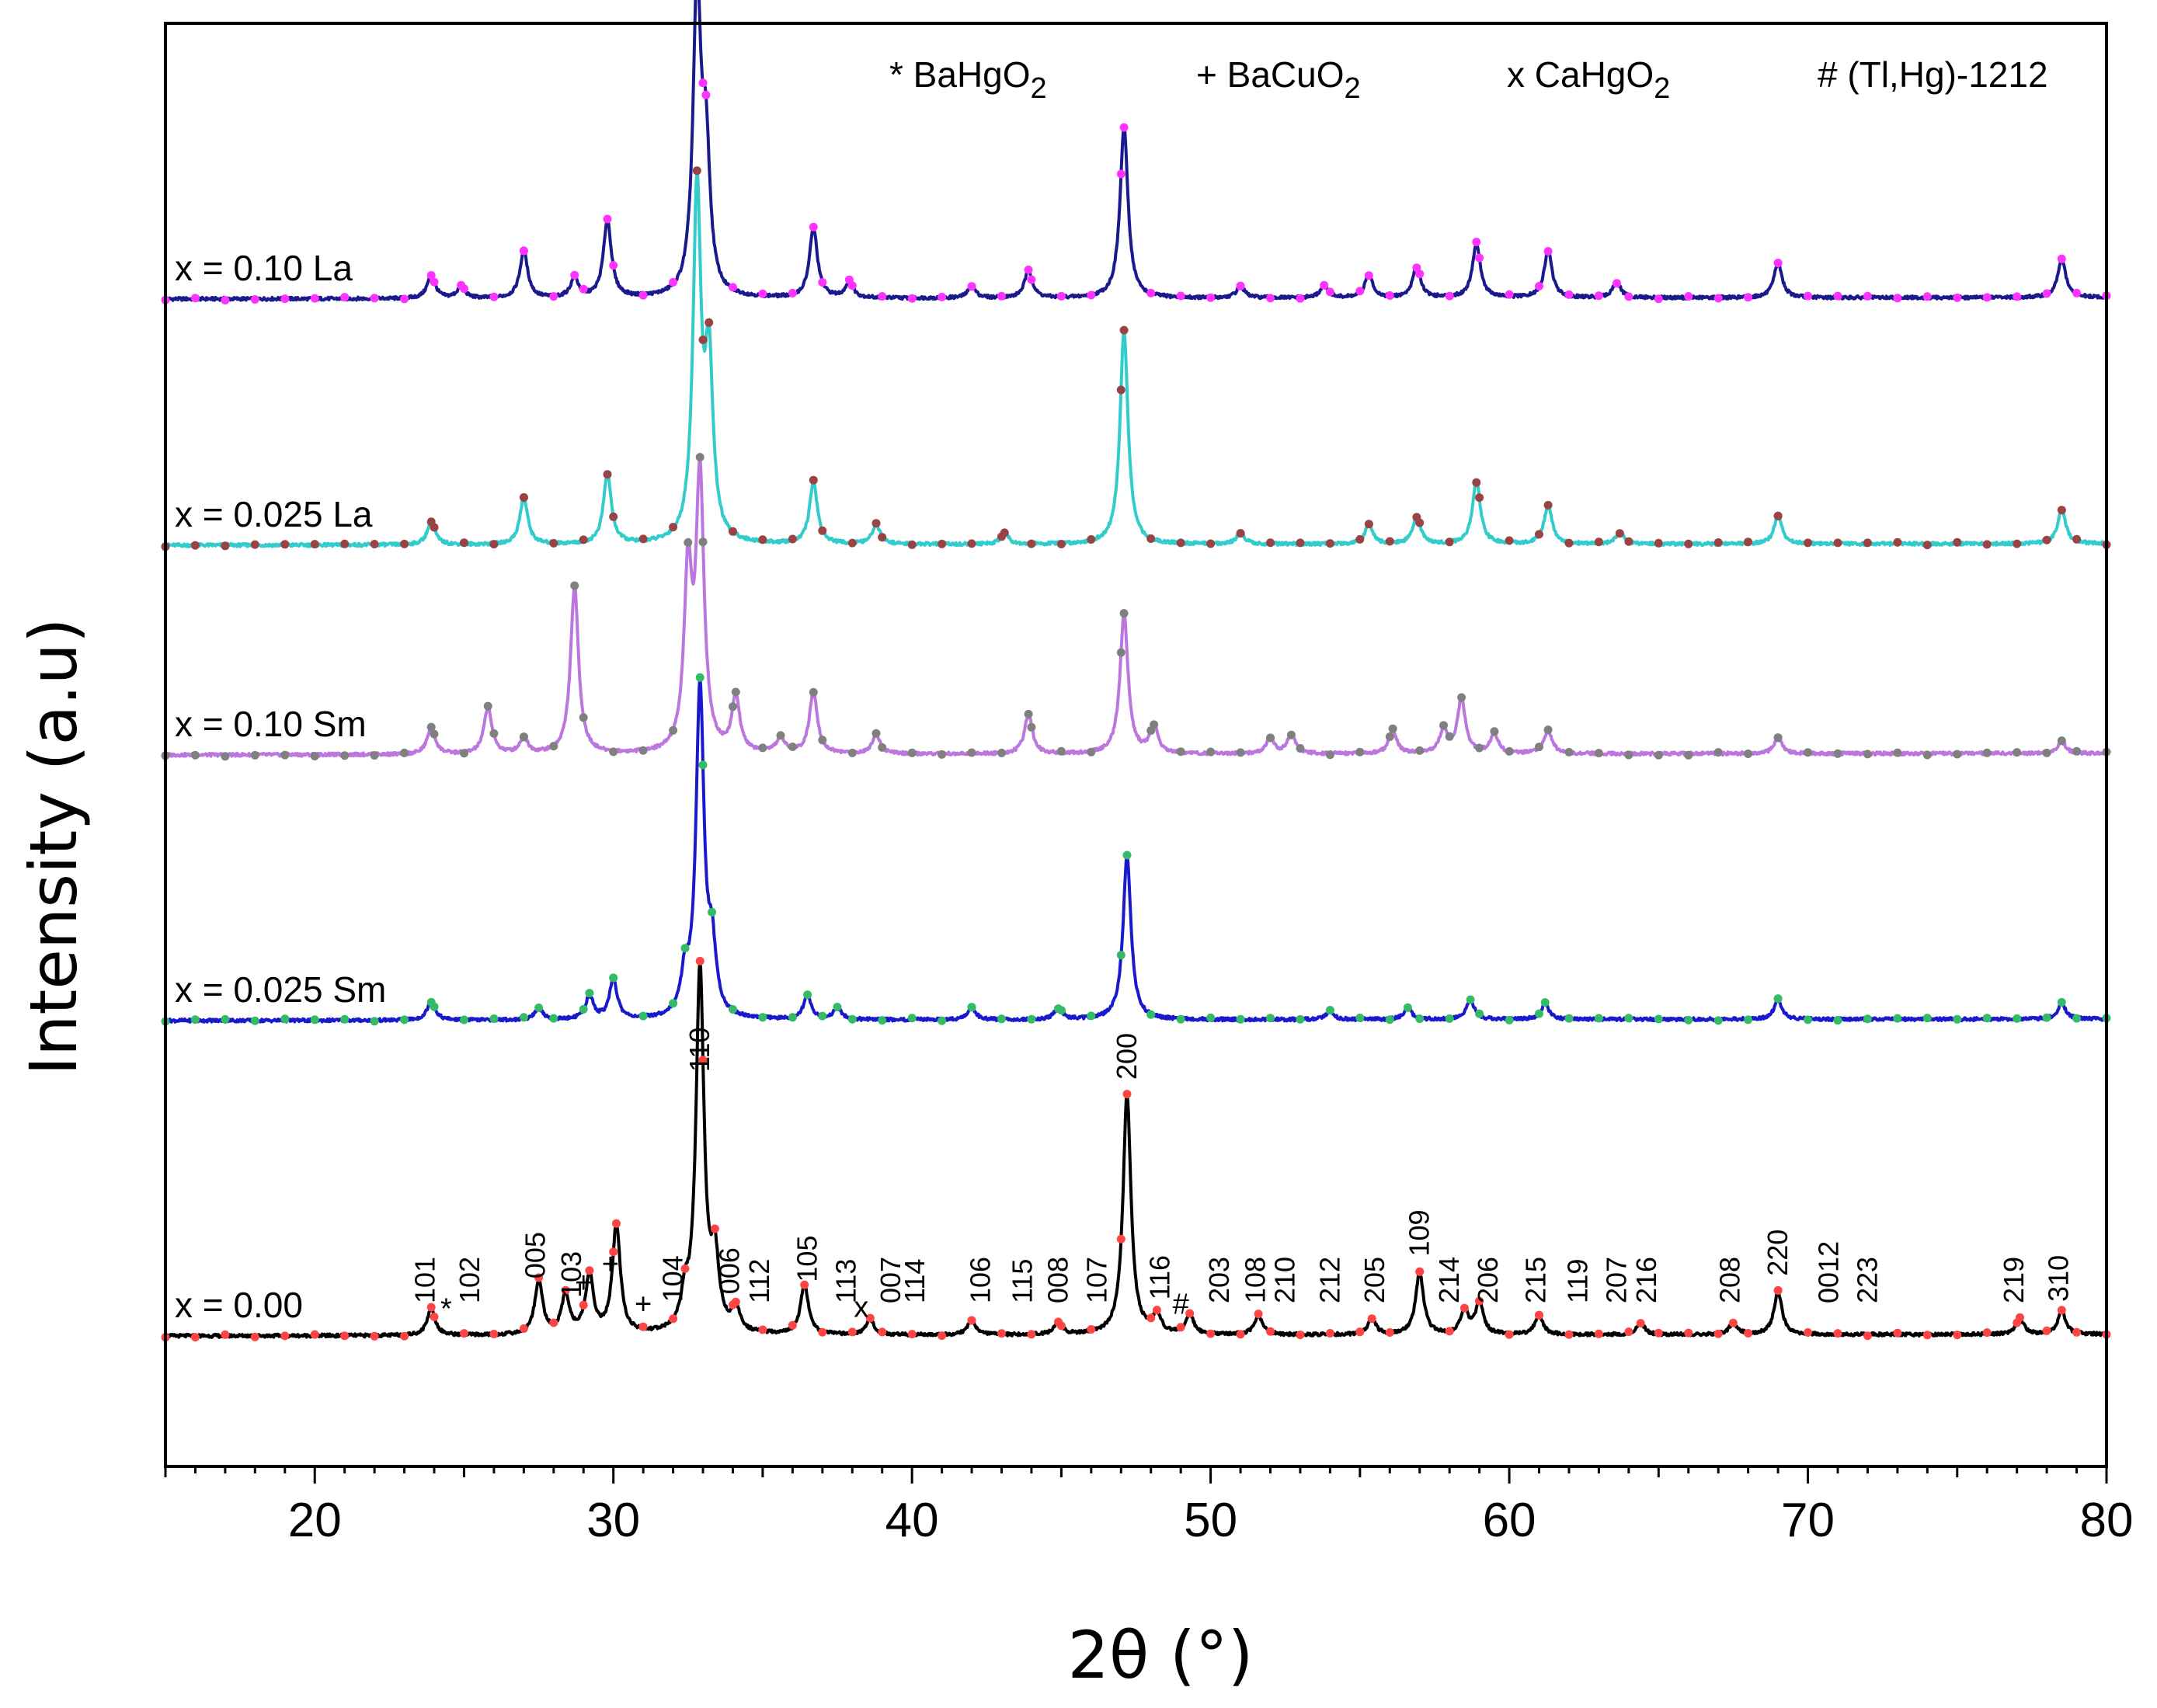 The width and height of the screenshot is (2157, 1708). I want to click on peak-annotation: 007, so click(891, 1280).